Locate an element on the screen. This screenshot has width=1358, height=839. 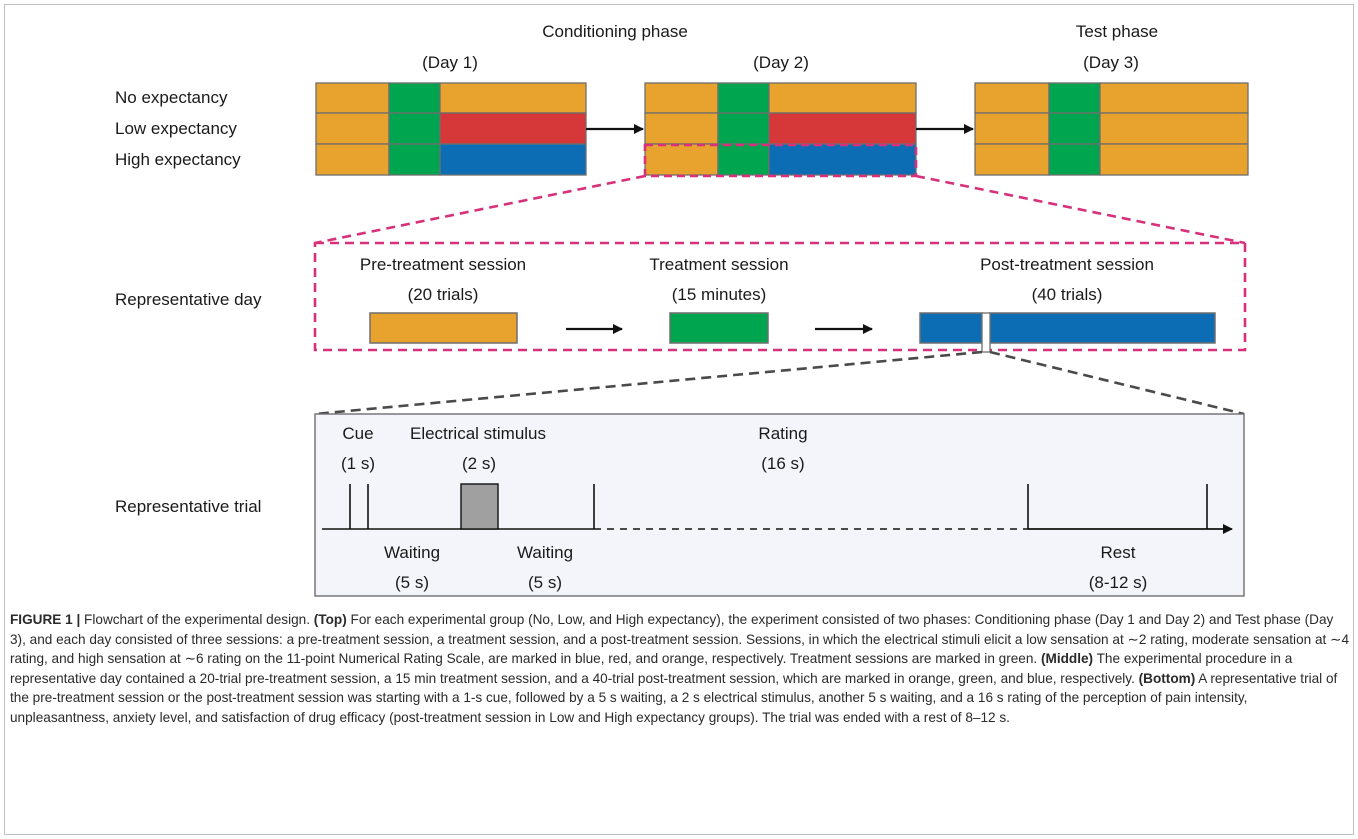
post-session-detail: (40 trials) is located at coordinates (1067, 294).